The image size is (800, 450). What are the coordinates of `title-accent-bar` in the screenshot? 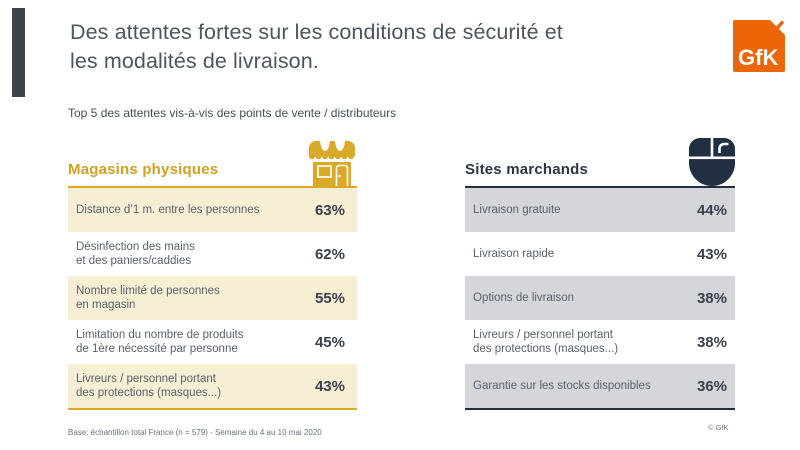 It's located at (18, 52).